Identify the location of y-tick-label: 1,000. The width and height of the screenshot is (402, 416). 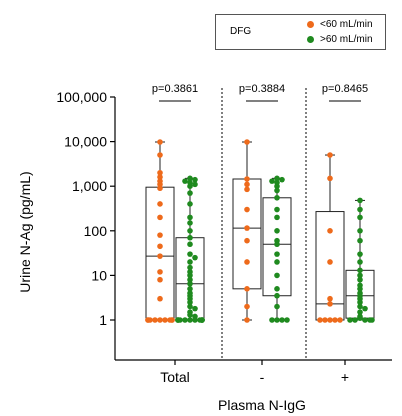
(89, 186).